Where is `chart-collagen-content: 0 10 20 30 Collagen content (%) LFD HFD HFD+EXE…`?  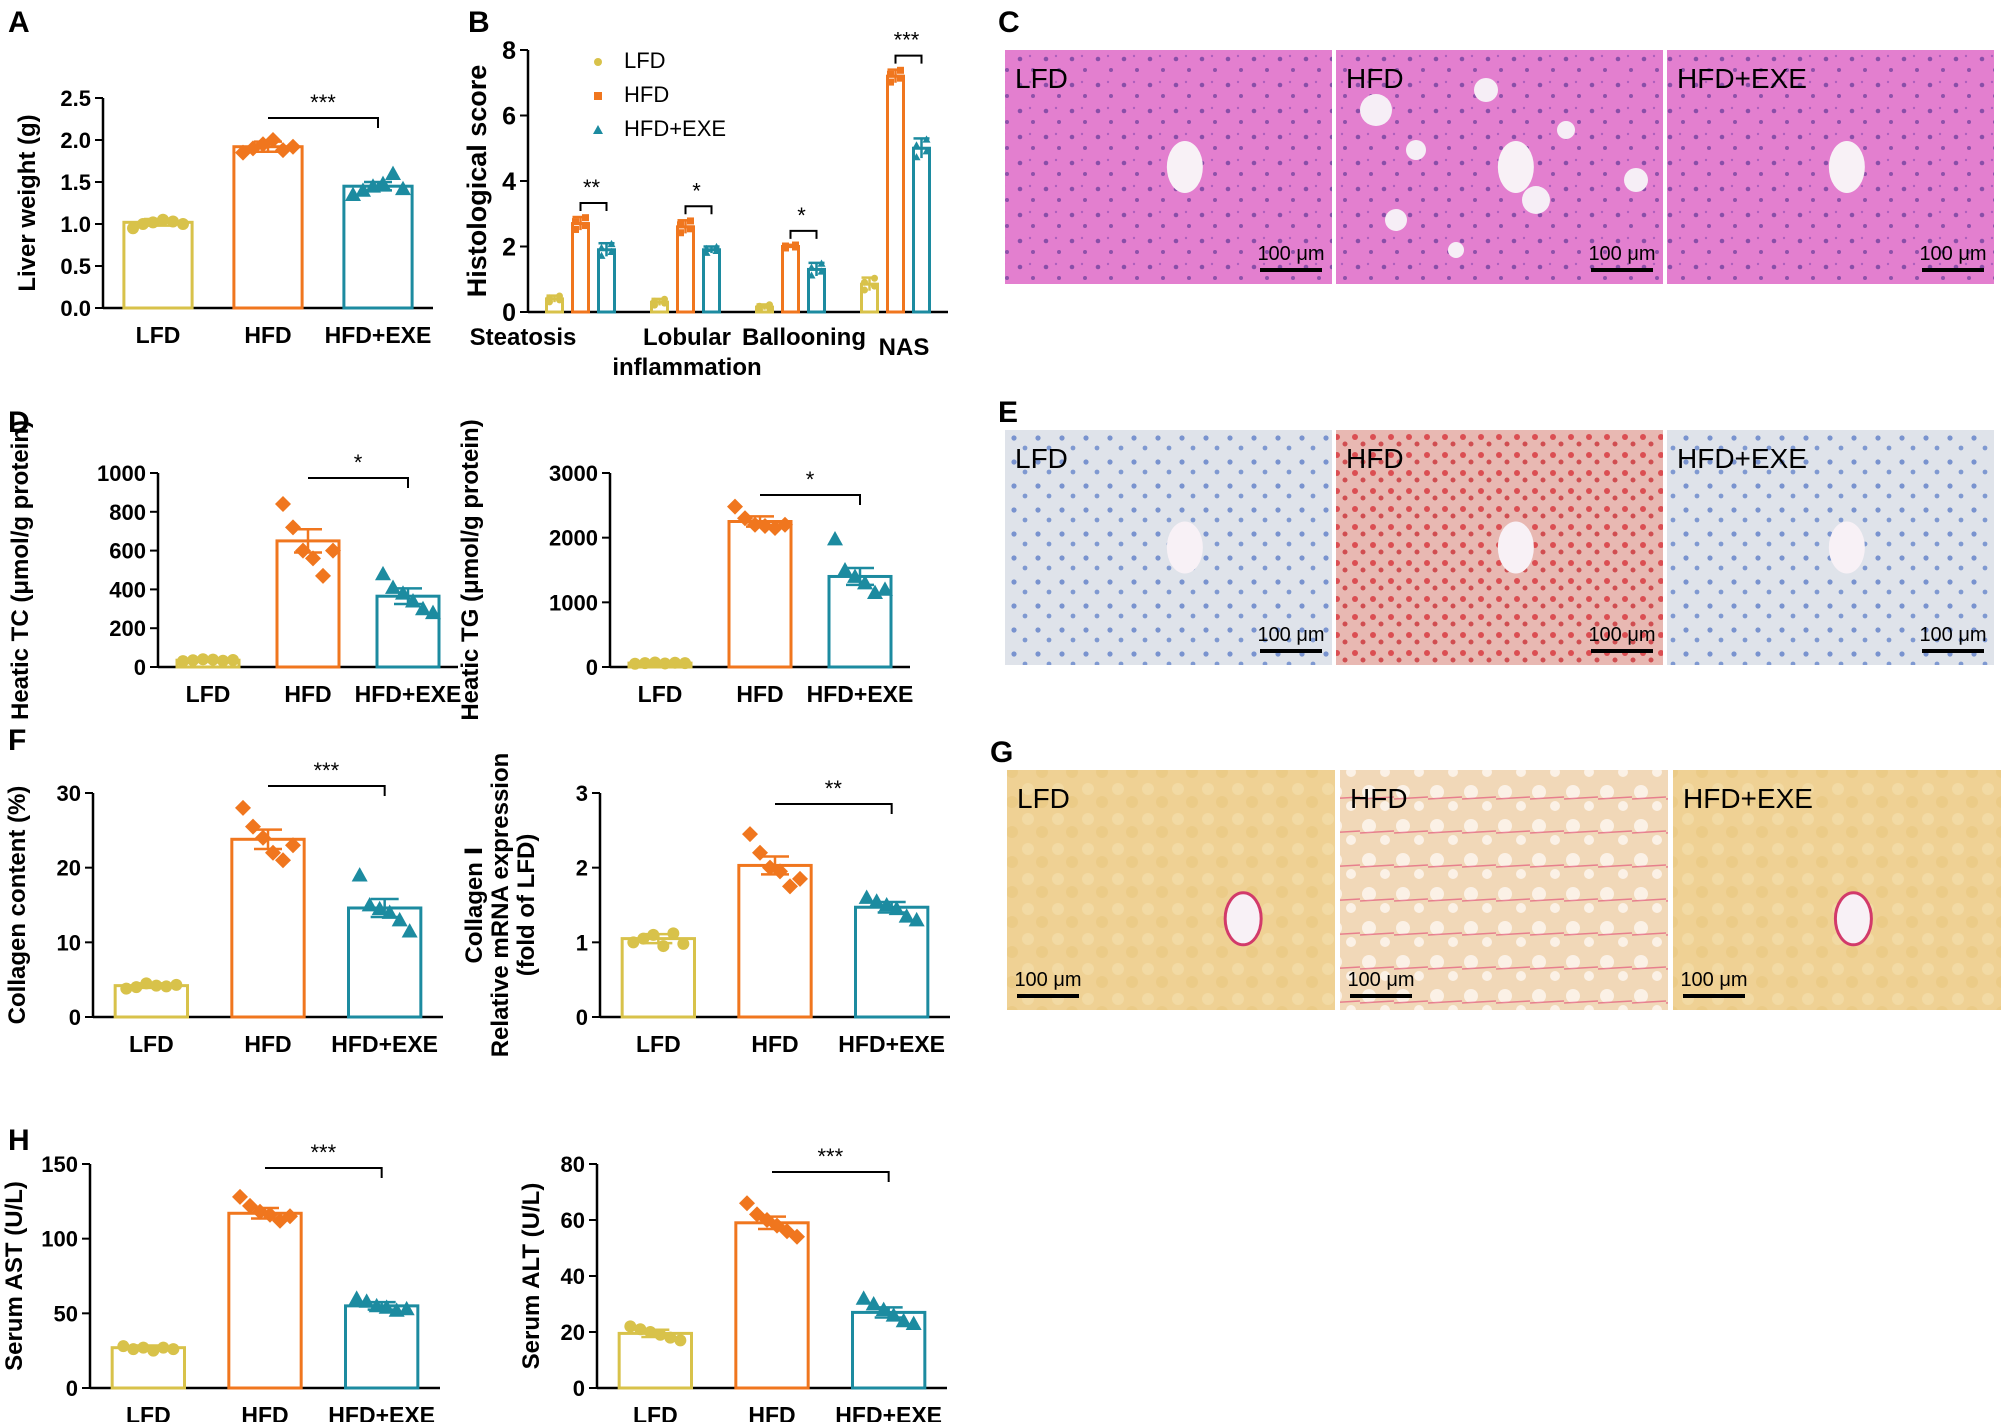
chart-collagen-content: 0 10 20 30 Collagen content (%) LFD HFD HFD+EXE… is located at coordinates (223, 907).